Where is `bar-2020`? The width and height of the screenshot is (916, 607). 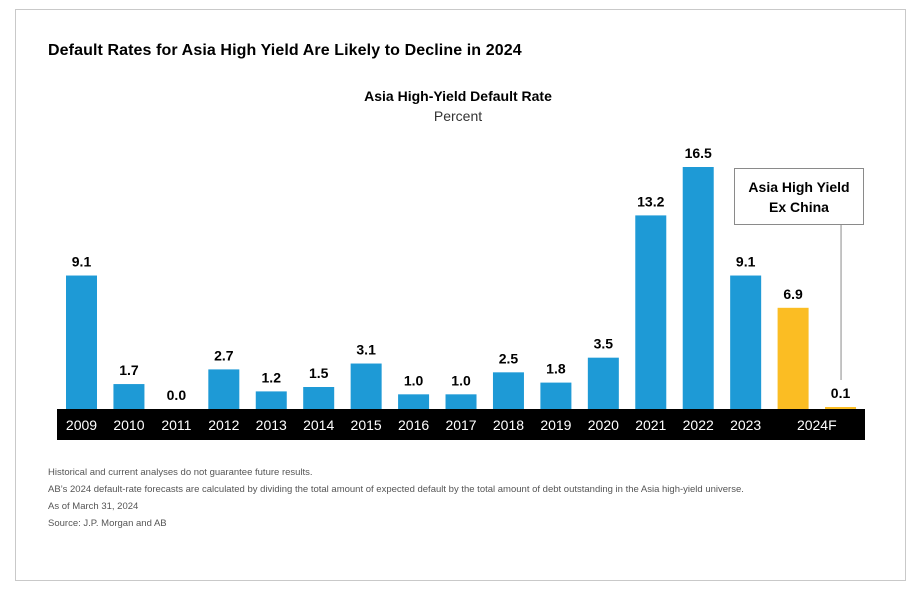
bar-2020 is located at coordinates (603, 383).